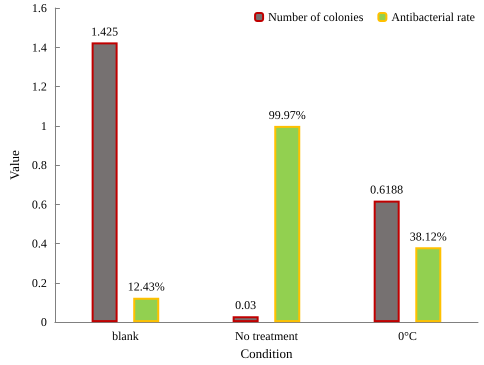 This screenshot has height=365, width=484. Describe the element at coordinates (39, 47) in the screenshot. I see `y-tick-label: 1.4` at that location.